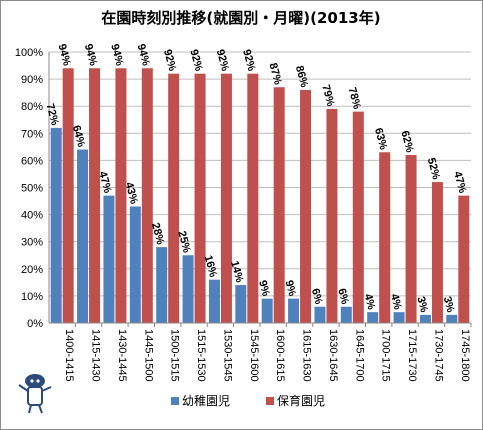 The image size is (483, 430). What do you see at coordinates (359, 355) in the screenshot?
I see `x-tick-label: 1645-1700` at bounding box center [359, 355].